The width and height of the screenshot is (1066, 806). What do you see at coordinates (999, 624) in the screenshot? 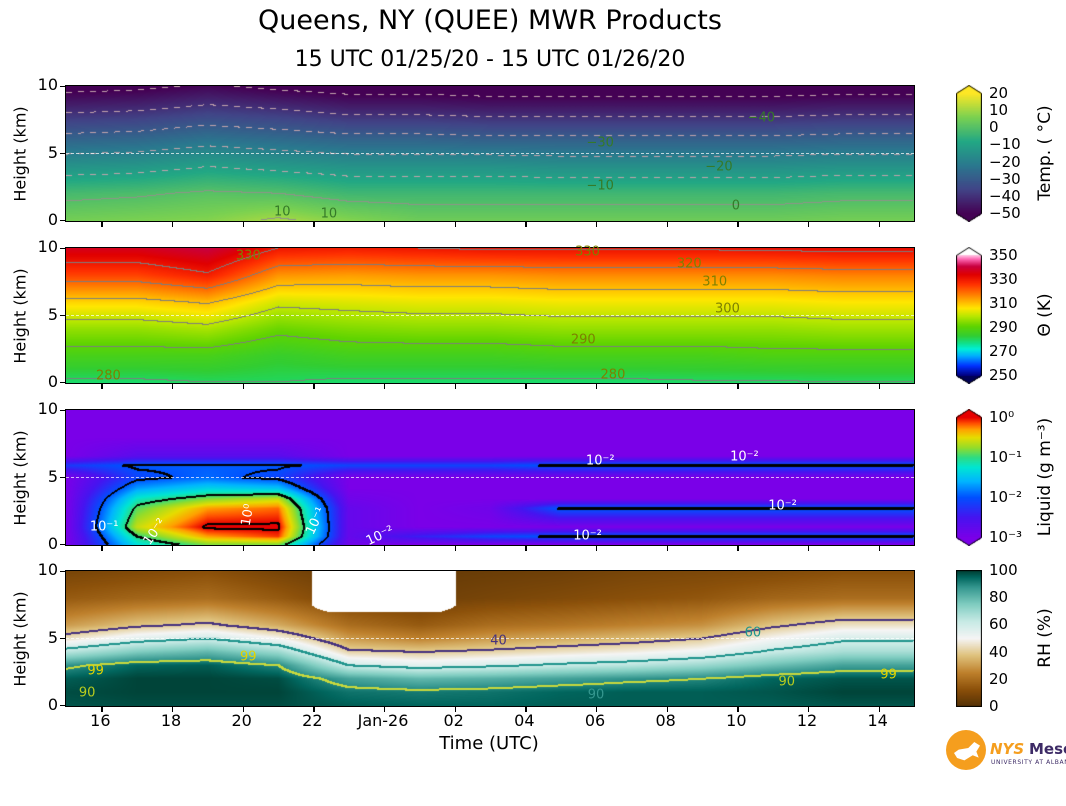
I see `colorbar-tick-label: 60` at bounding box center [999, 624].